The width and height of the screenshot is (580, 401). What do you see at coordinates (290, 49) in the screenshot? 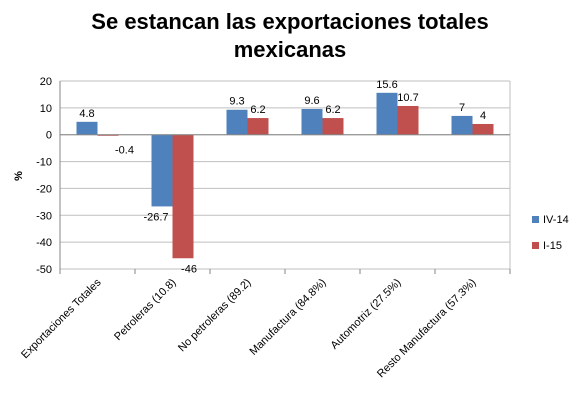
I see `chart-title-line-2: mexicanas` at bounding box center [290, 49].